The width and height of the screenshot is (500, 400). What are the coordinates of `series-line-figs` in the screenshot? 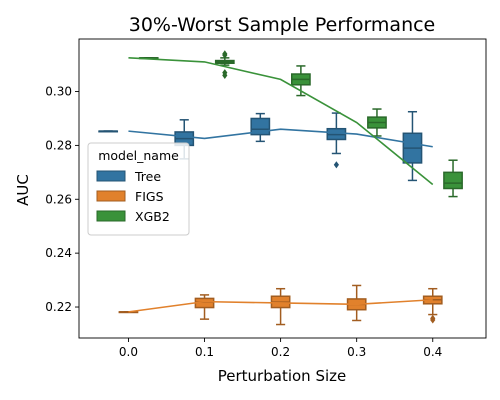 It's located at (280, 305).